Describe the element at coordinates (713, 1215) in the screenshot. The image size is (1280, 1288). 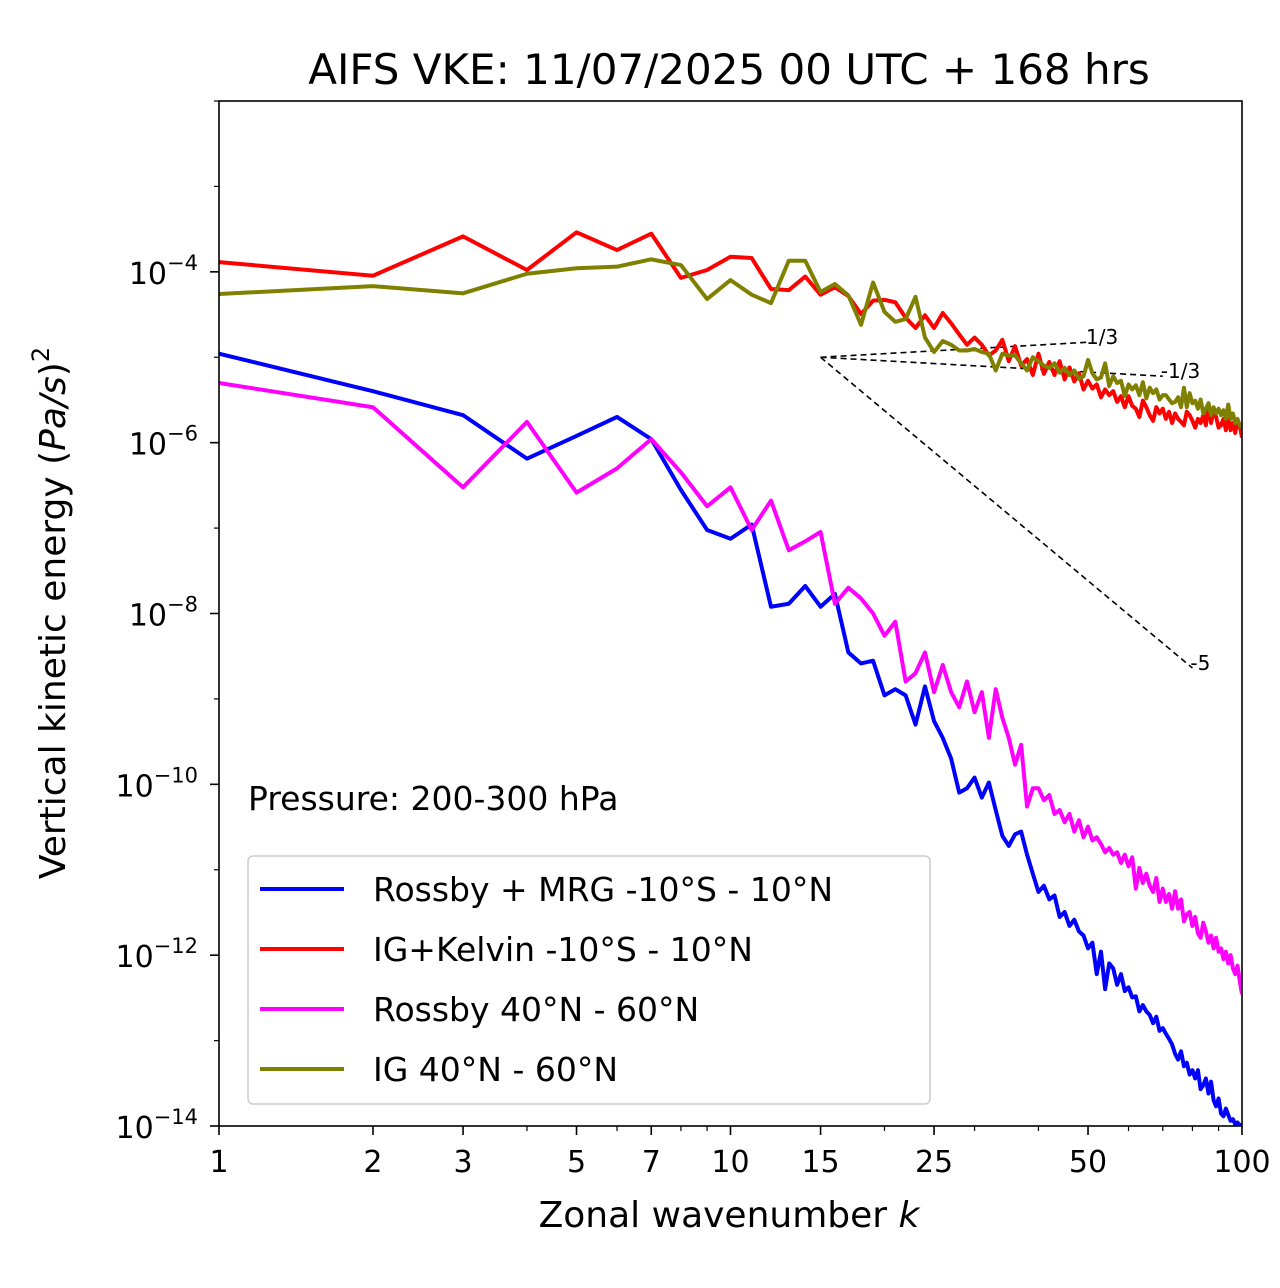
I see `x-axis-label-text: Zonal wavenumber` at that location.